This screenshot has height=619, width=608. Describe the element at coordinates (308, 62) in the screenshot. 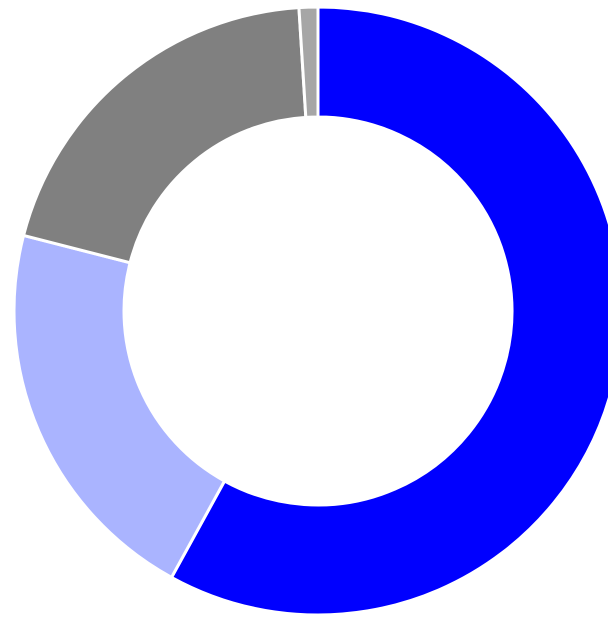

I see `donut-segment` at that location.